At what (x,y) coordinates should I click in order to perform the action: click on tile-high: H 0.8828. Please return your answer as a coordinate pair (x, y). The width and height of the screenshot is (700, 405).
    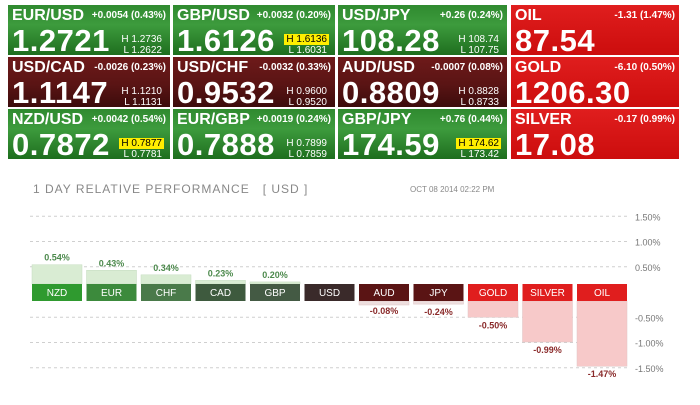
    Looking at the image, I should click on (478, 91).